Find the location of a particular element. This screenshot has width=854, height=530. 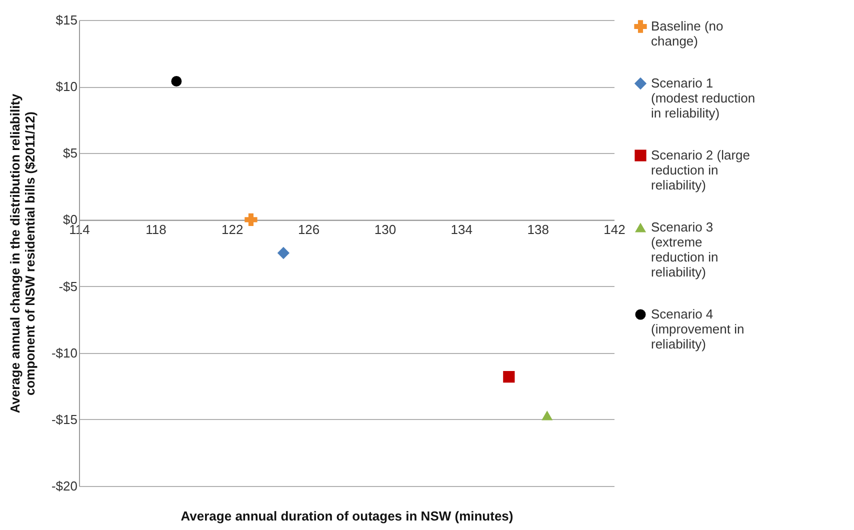

y-tick-label: -$10 is located at coordinates (64, 352).